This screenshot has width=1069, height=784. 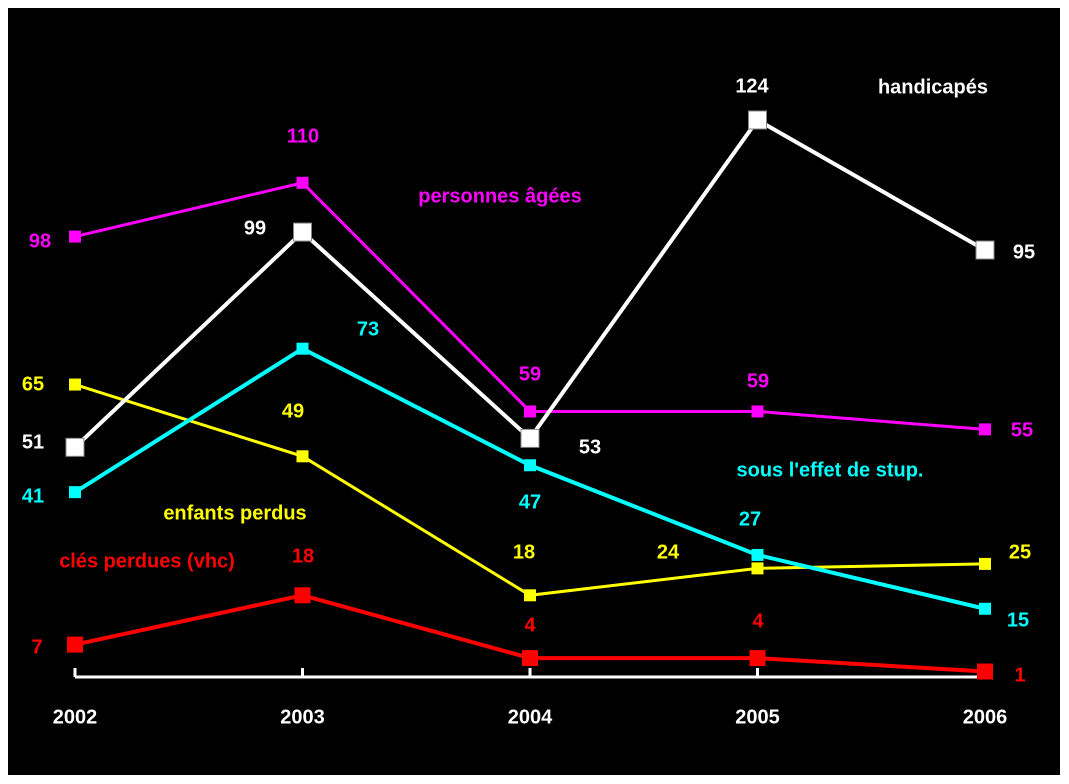 I want to click on series-name: enfants perdus, so click(x=234, y=513).